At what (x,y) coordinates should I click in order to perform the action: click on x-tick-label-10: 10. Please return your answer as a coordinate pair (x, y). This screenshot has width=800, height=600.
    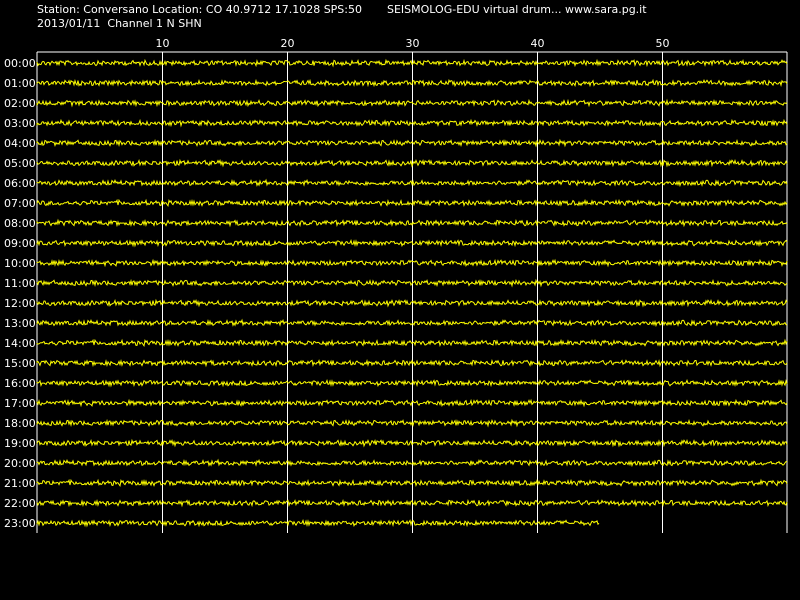
    Looking at the image, I should click on (163, 43).